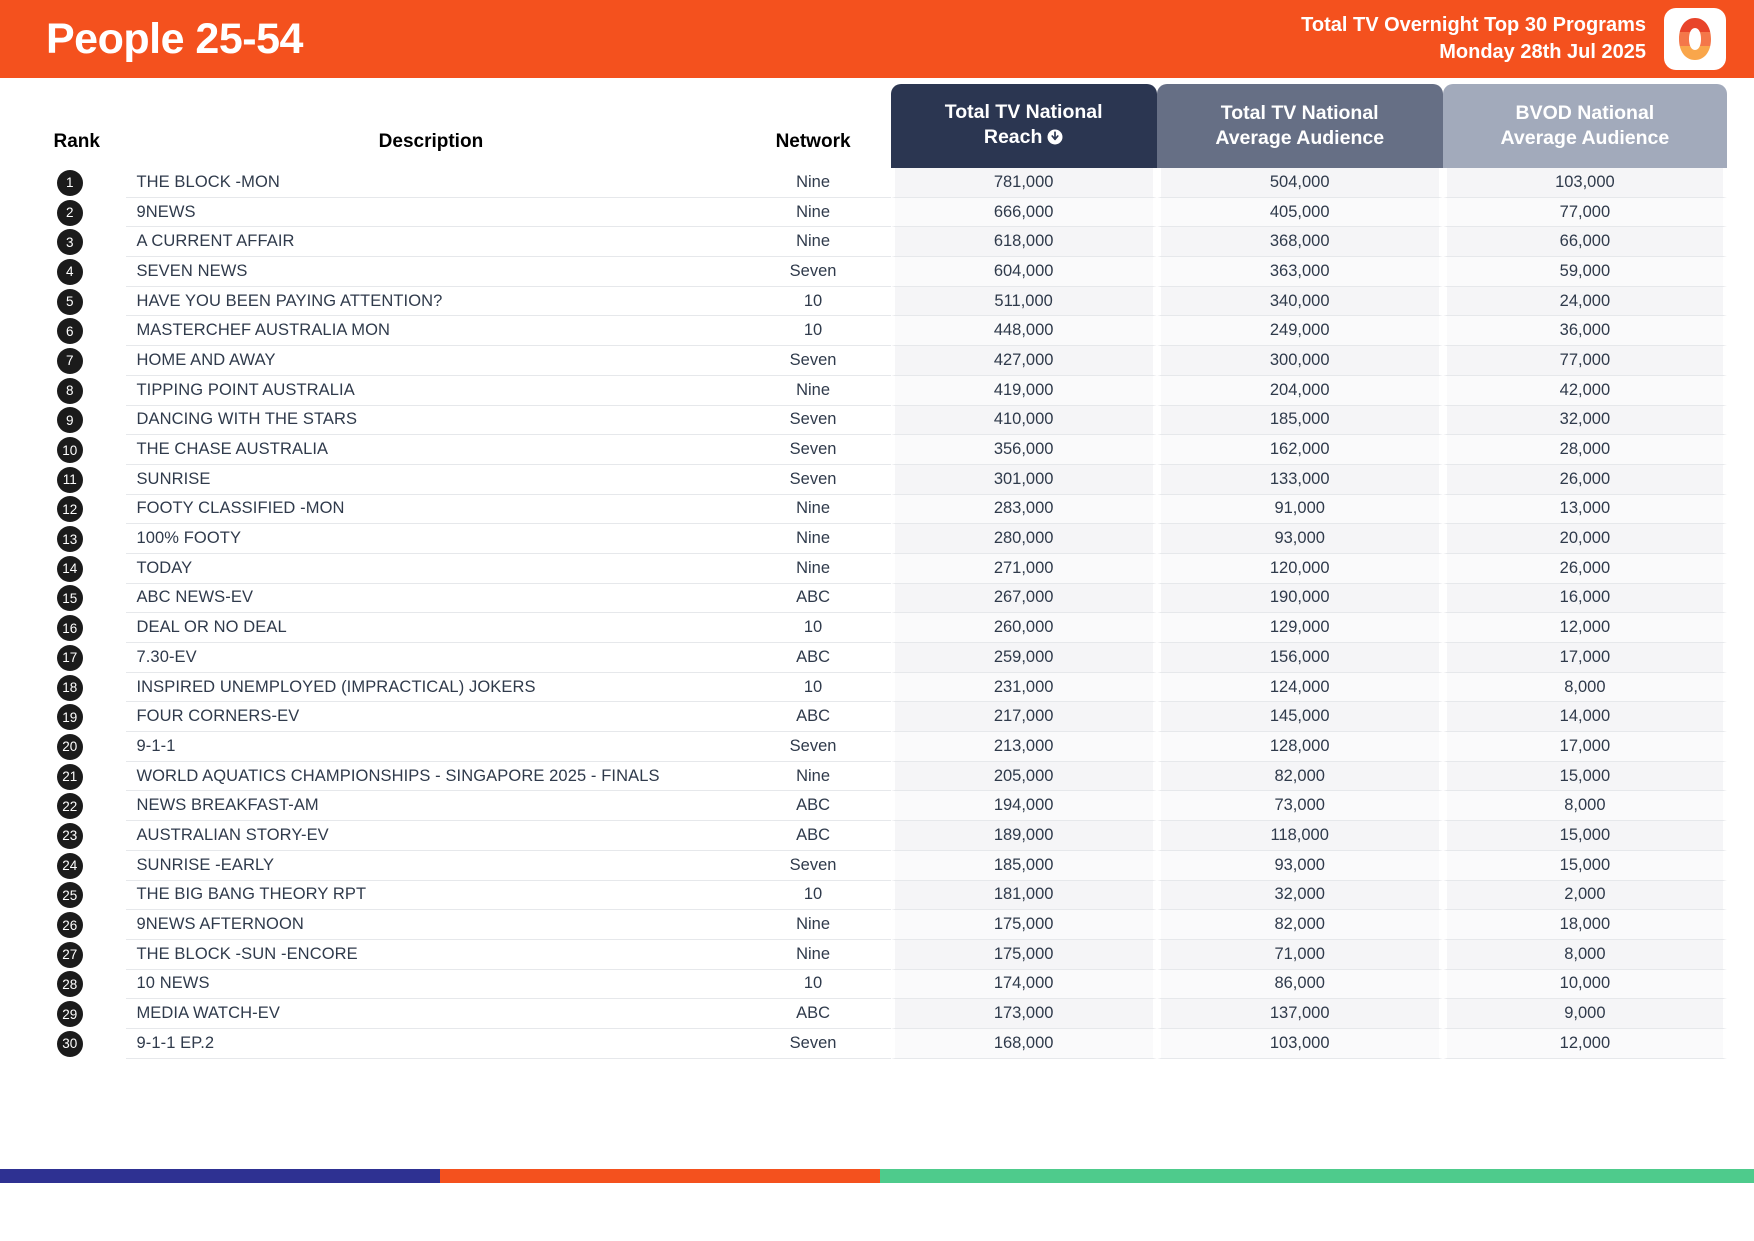  Describe the element at coordinates (1584, 123) in the screenshot. I see `column-header-bvod-average-audience: BVOD National Average Audience` at that location.